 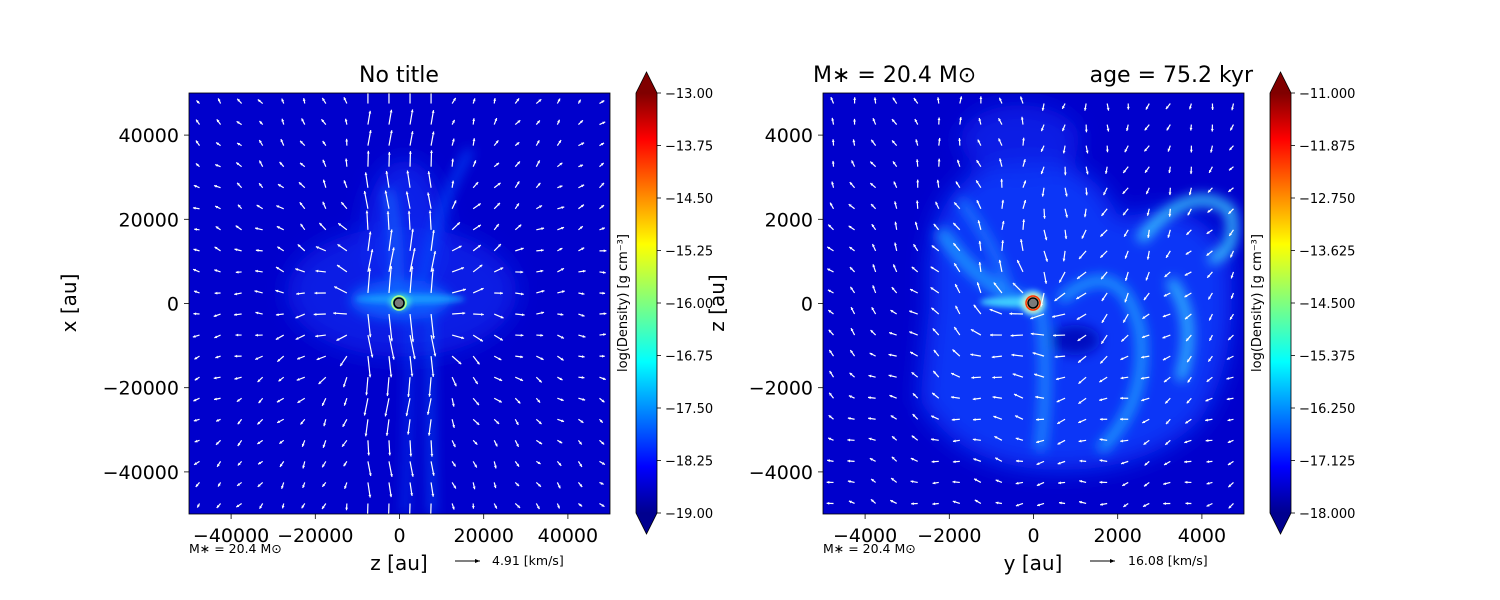 What do you see at coordinates (1327, 94) in the screenshot?
I see `colorbar-tick-label: −11.000` at bounding box center [1327, 94].